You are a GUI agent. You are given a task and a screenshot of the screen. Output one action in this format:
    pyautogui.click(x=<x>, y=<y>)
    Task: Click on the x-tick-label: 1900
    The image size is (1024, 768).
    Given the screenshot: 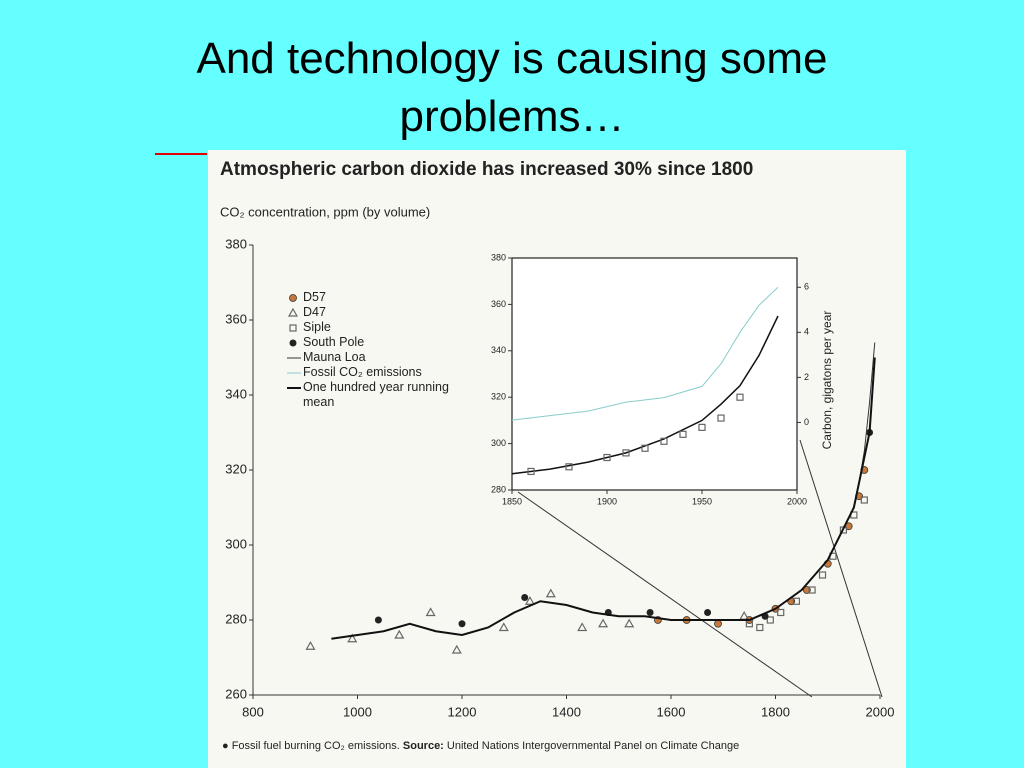 What is the action you would take?
    pyautogui.click(x=607, y=501)
    